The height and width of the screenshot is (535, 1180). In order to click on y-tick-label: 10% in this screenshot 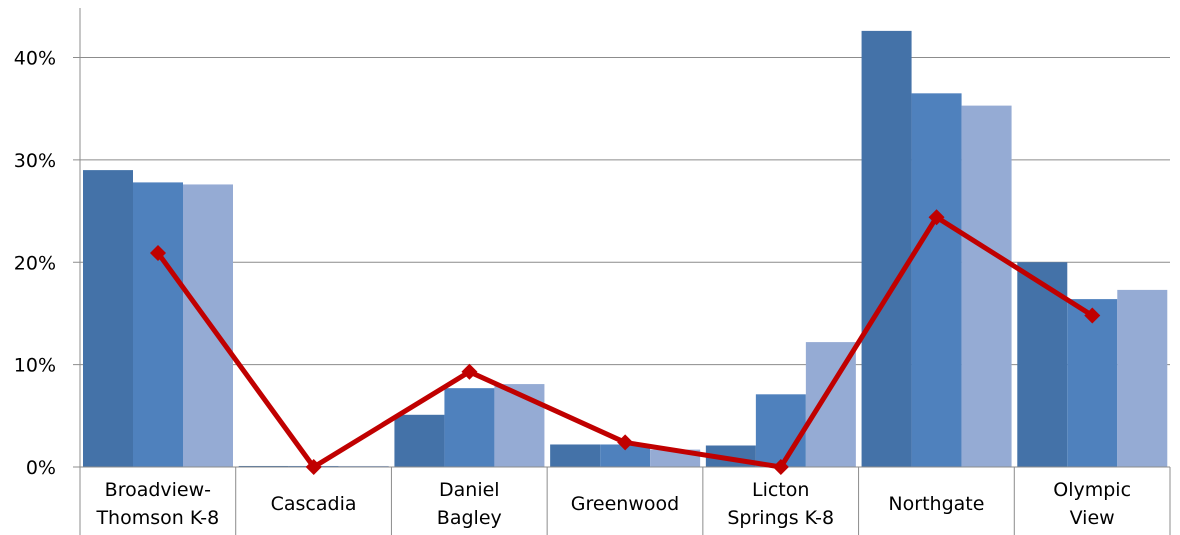, I will do `click(35, 366)`.